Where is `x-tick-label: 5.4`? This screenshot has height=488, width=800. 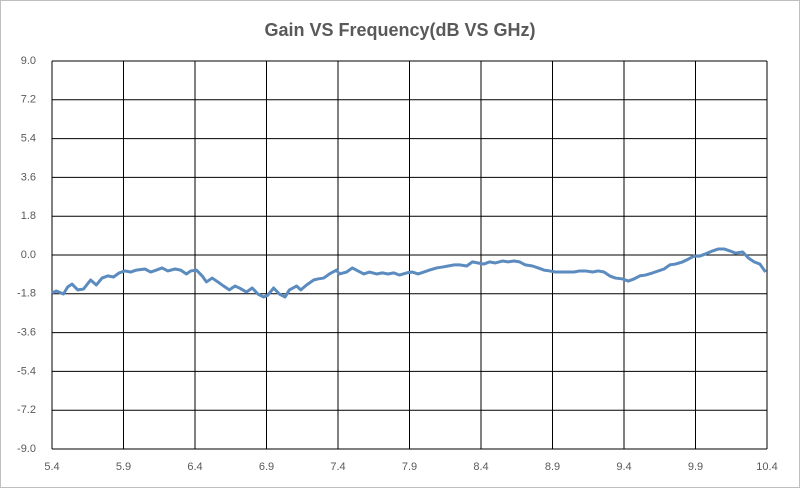 x-tick-label: 5.4 is located at coordinates (51, 467).